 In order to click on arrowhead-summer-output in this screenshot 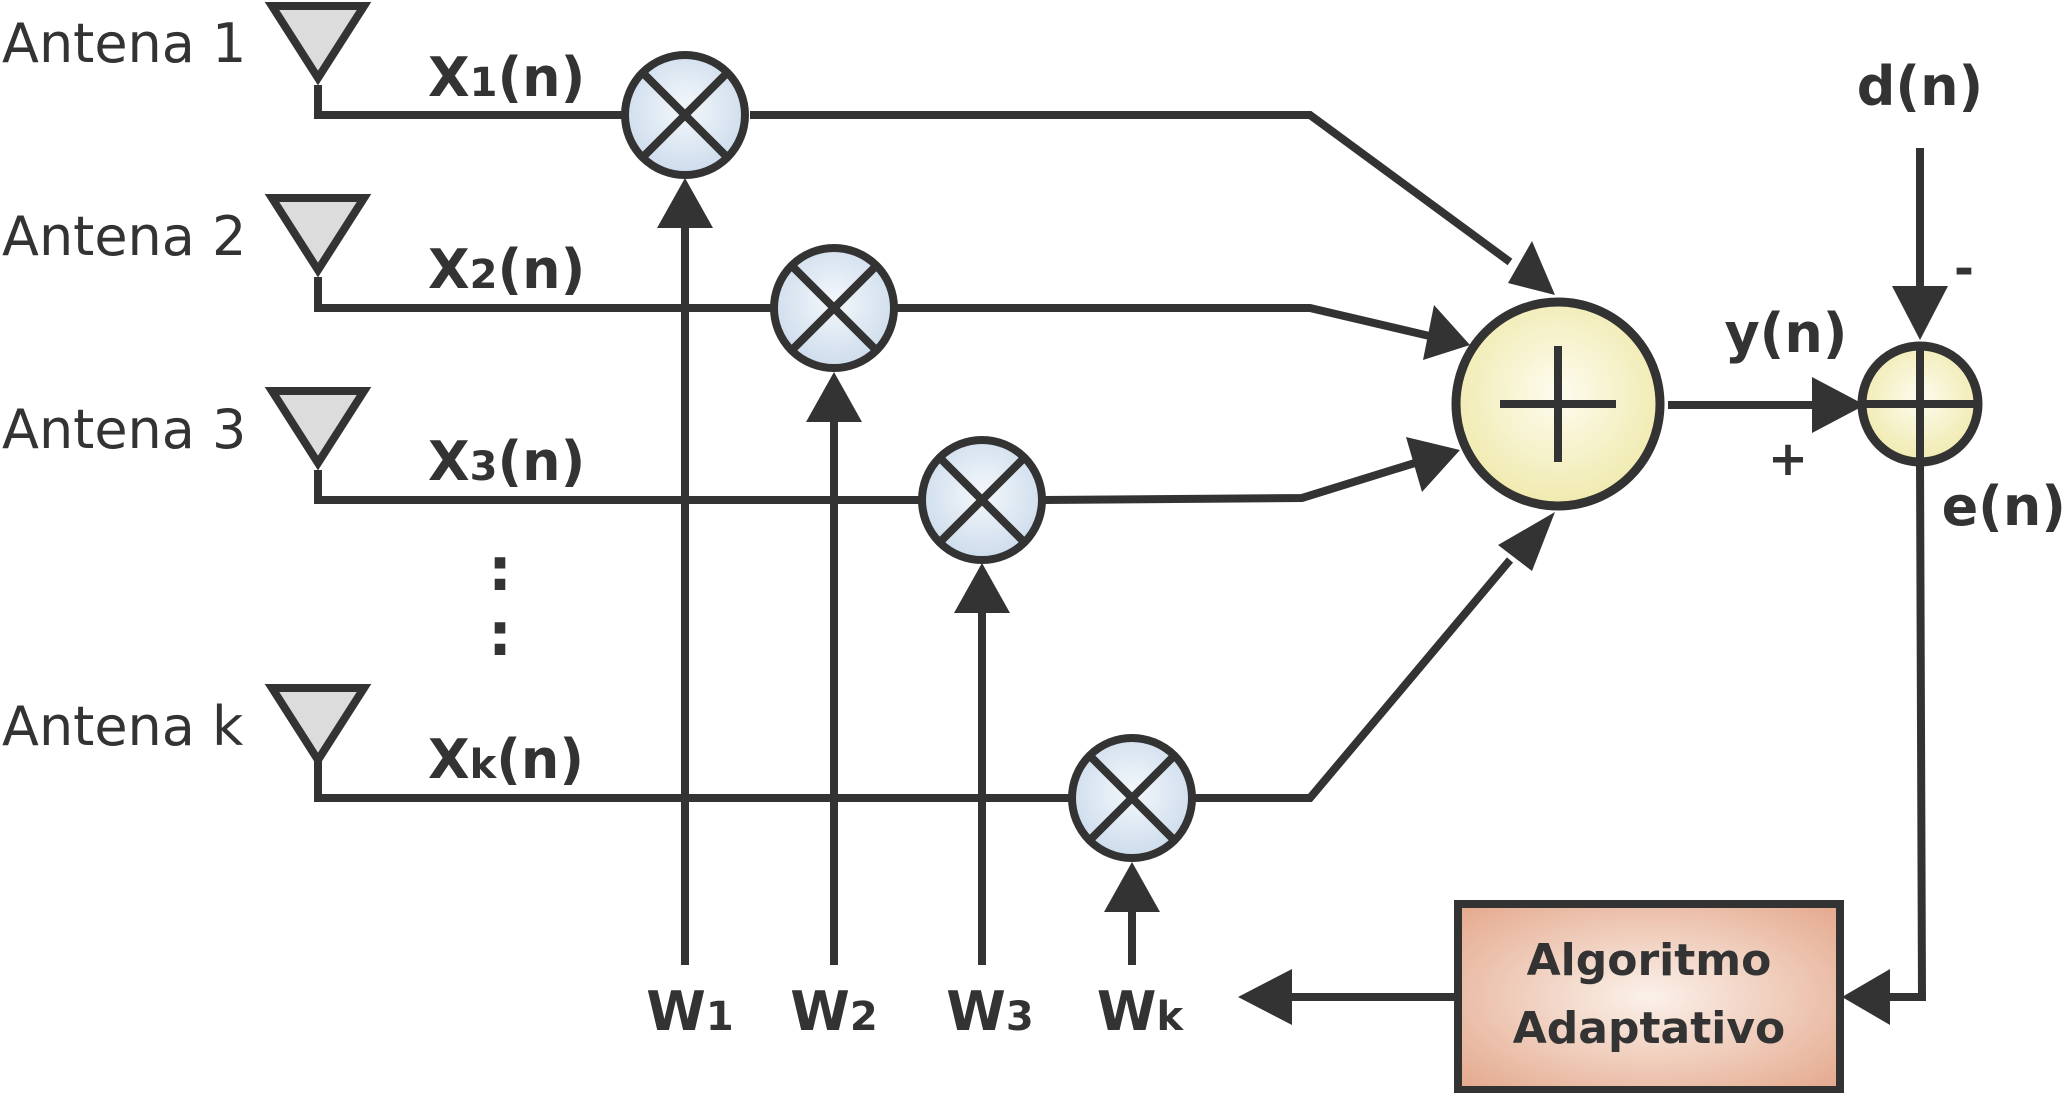, I will do `click(1838, 405)`.